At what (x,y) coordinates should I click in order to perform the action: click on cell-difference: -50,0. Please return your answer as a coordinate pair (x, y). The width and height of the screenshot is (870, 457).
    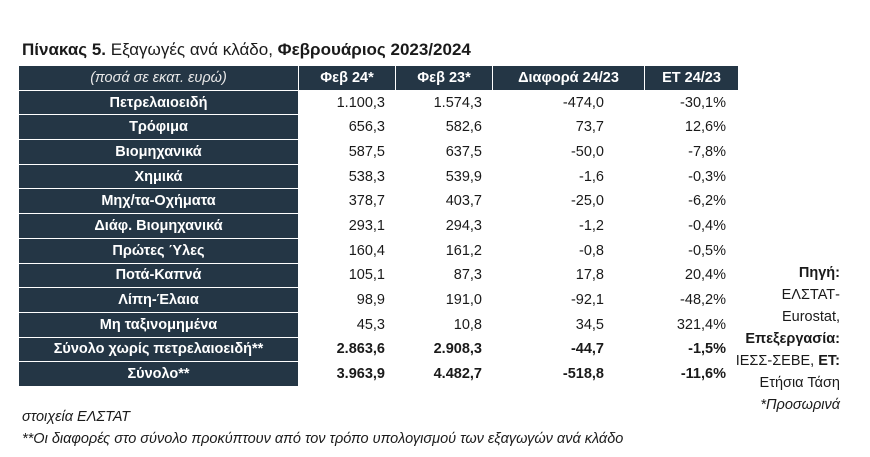
    Looking at the image, I should click on (568, 152).